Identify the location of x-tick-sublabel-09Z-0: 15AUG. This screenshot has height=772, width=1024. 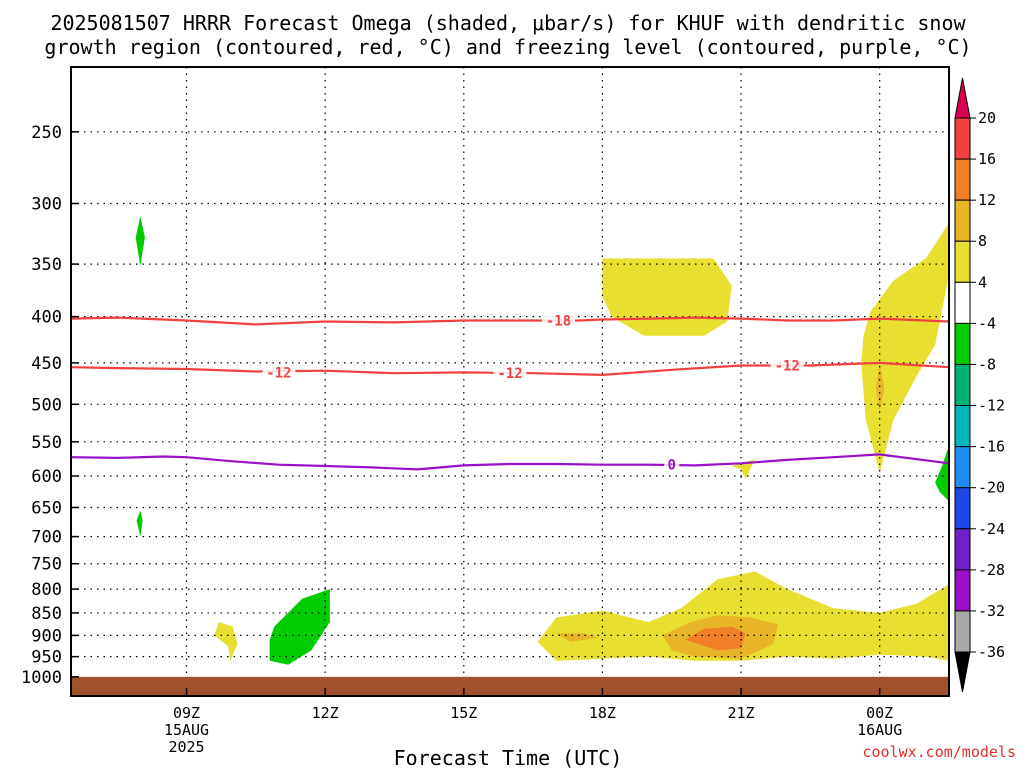
(186, 730).